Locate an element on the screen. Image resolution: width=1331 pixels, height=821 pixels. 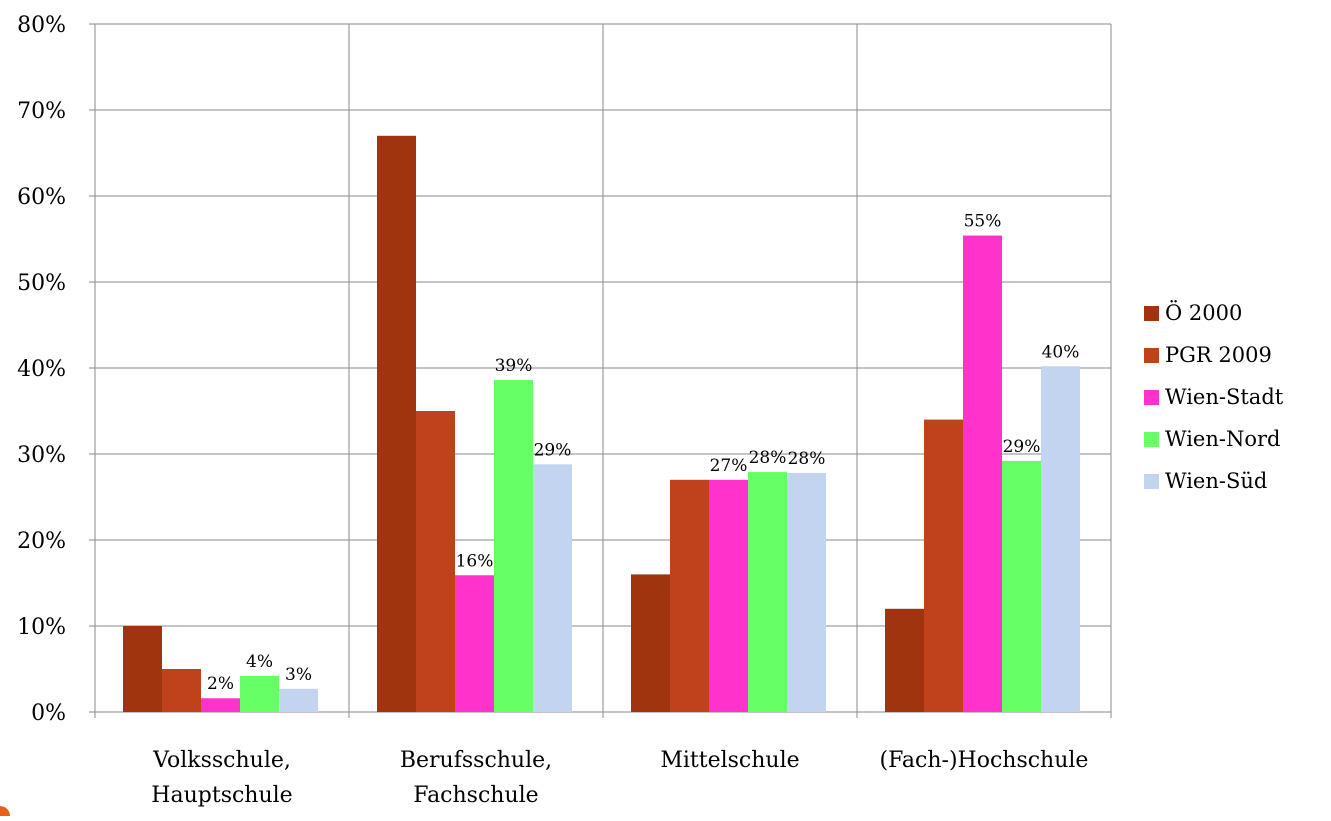
slide-corner-decoration is located at coordinates (5, 811).